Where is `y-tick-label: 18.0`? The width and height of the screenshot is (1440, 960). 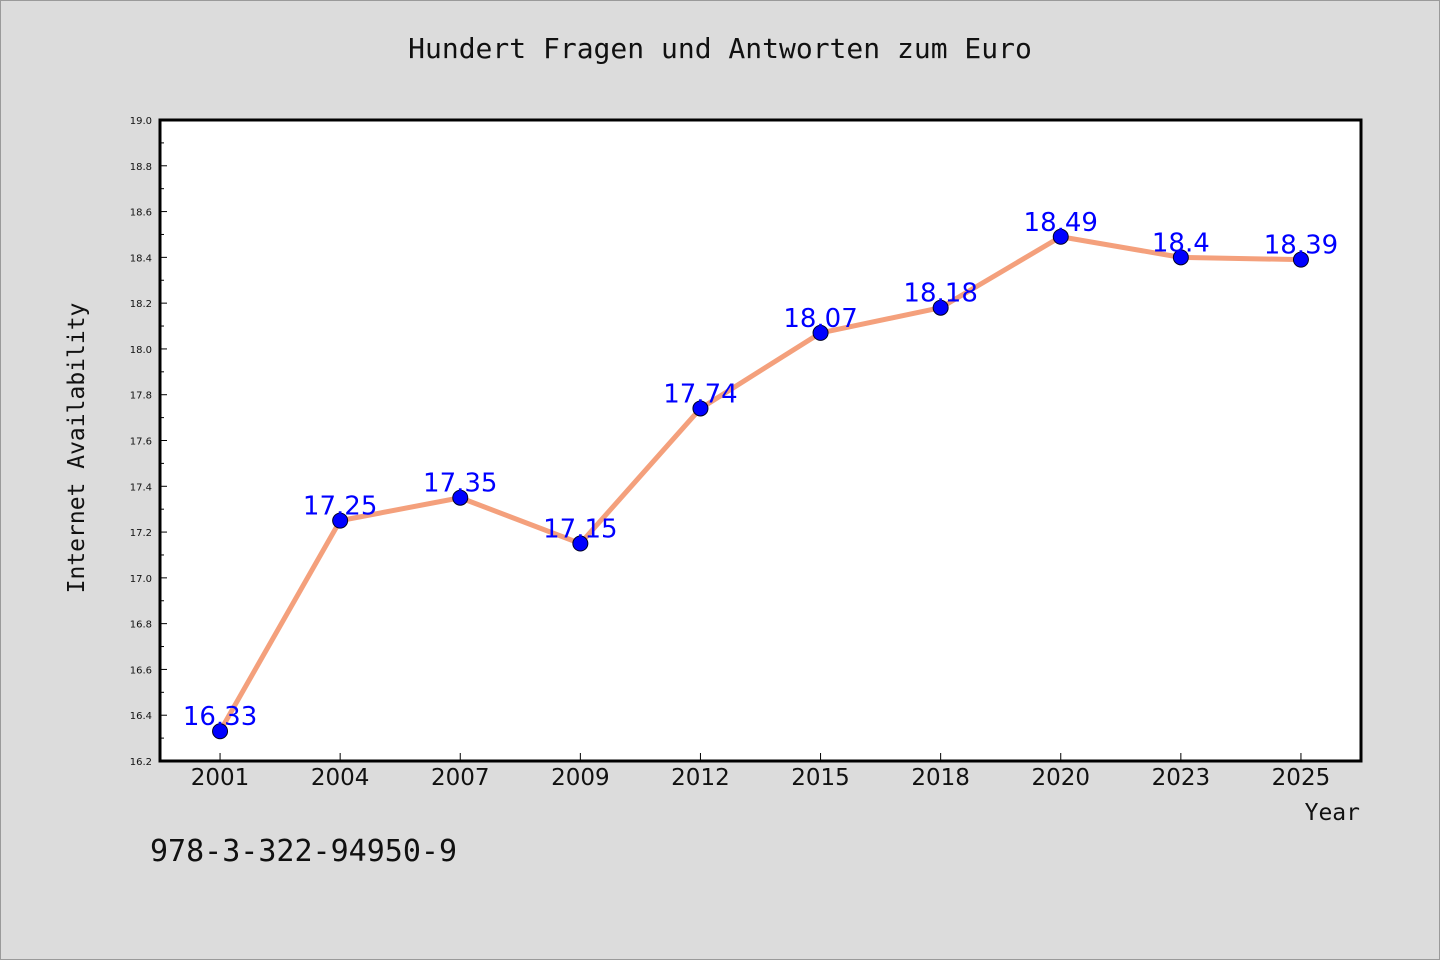
y-tick-label: 18.0 is located at coordinates (141, 350).